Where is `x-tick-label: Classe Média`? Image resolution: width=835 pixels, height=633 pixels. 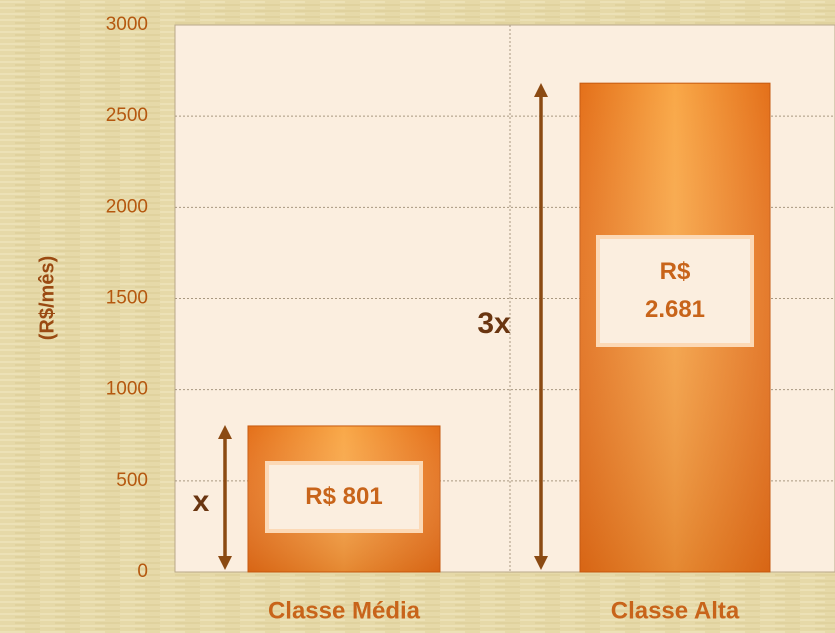
x-tick-label: Classe Média is located at coordinates (344, 610).